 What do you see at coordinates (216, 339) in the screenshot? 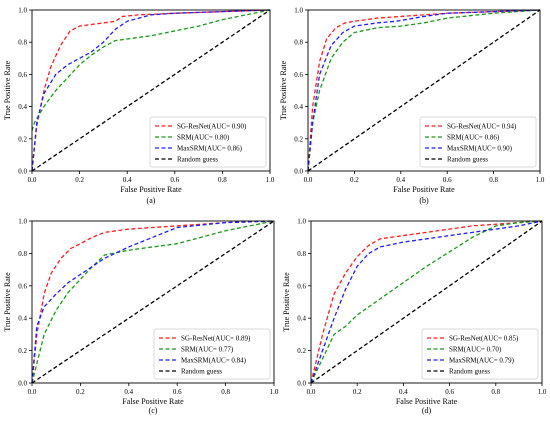
I see `legend-entry: SG-ResNet(AUC= 0.89)` at bounding box center [216, 339].